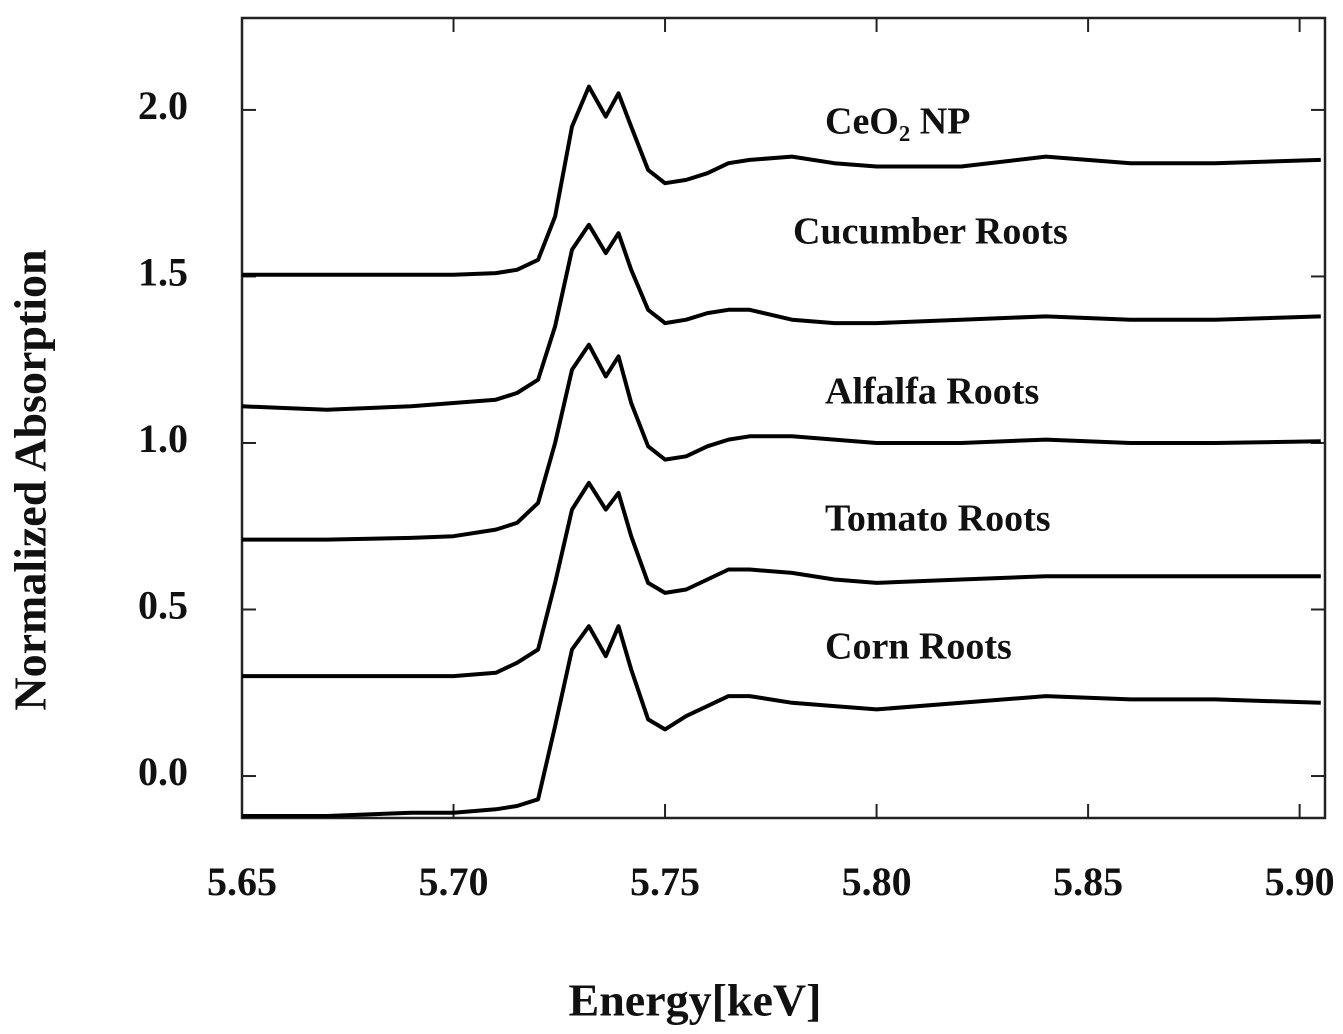  Describe the element at coordinates (877, 881) in the screenshot. I see `x-tick-label: 5.80` at that location.